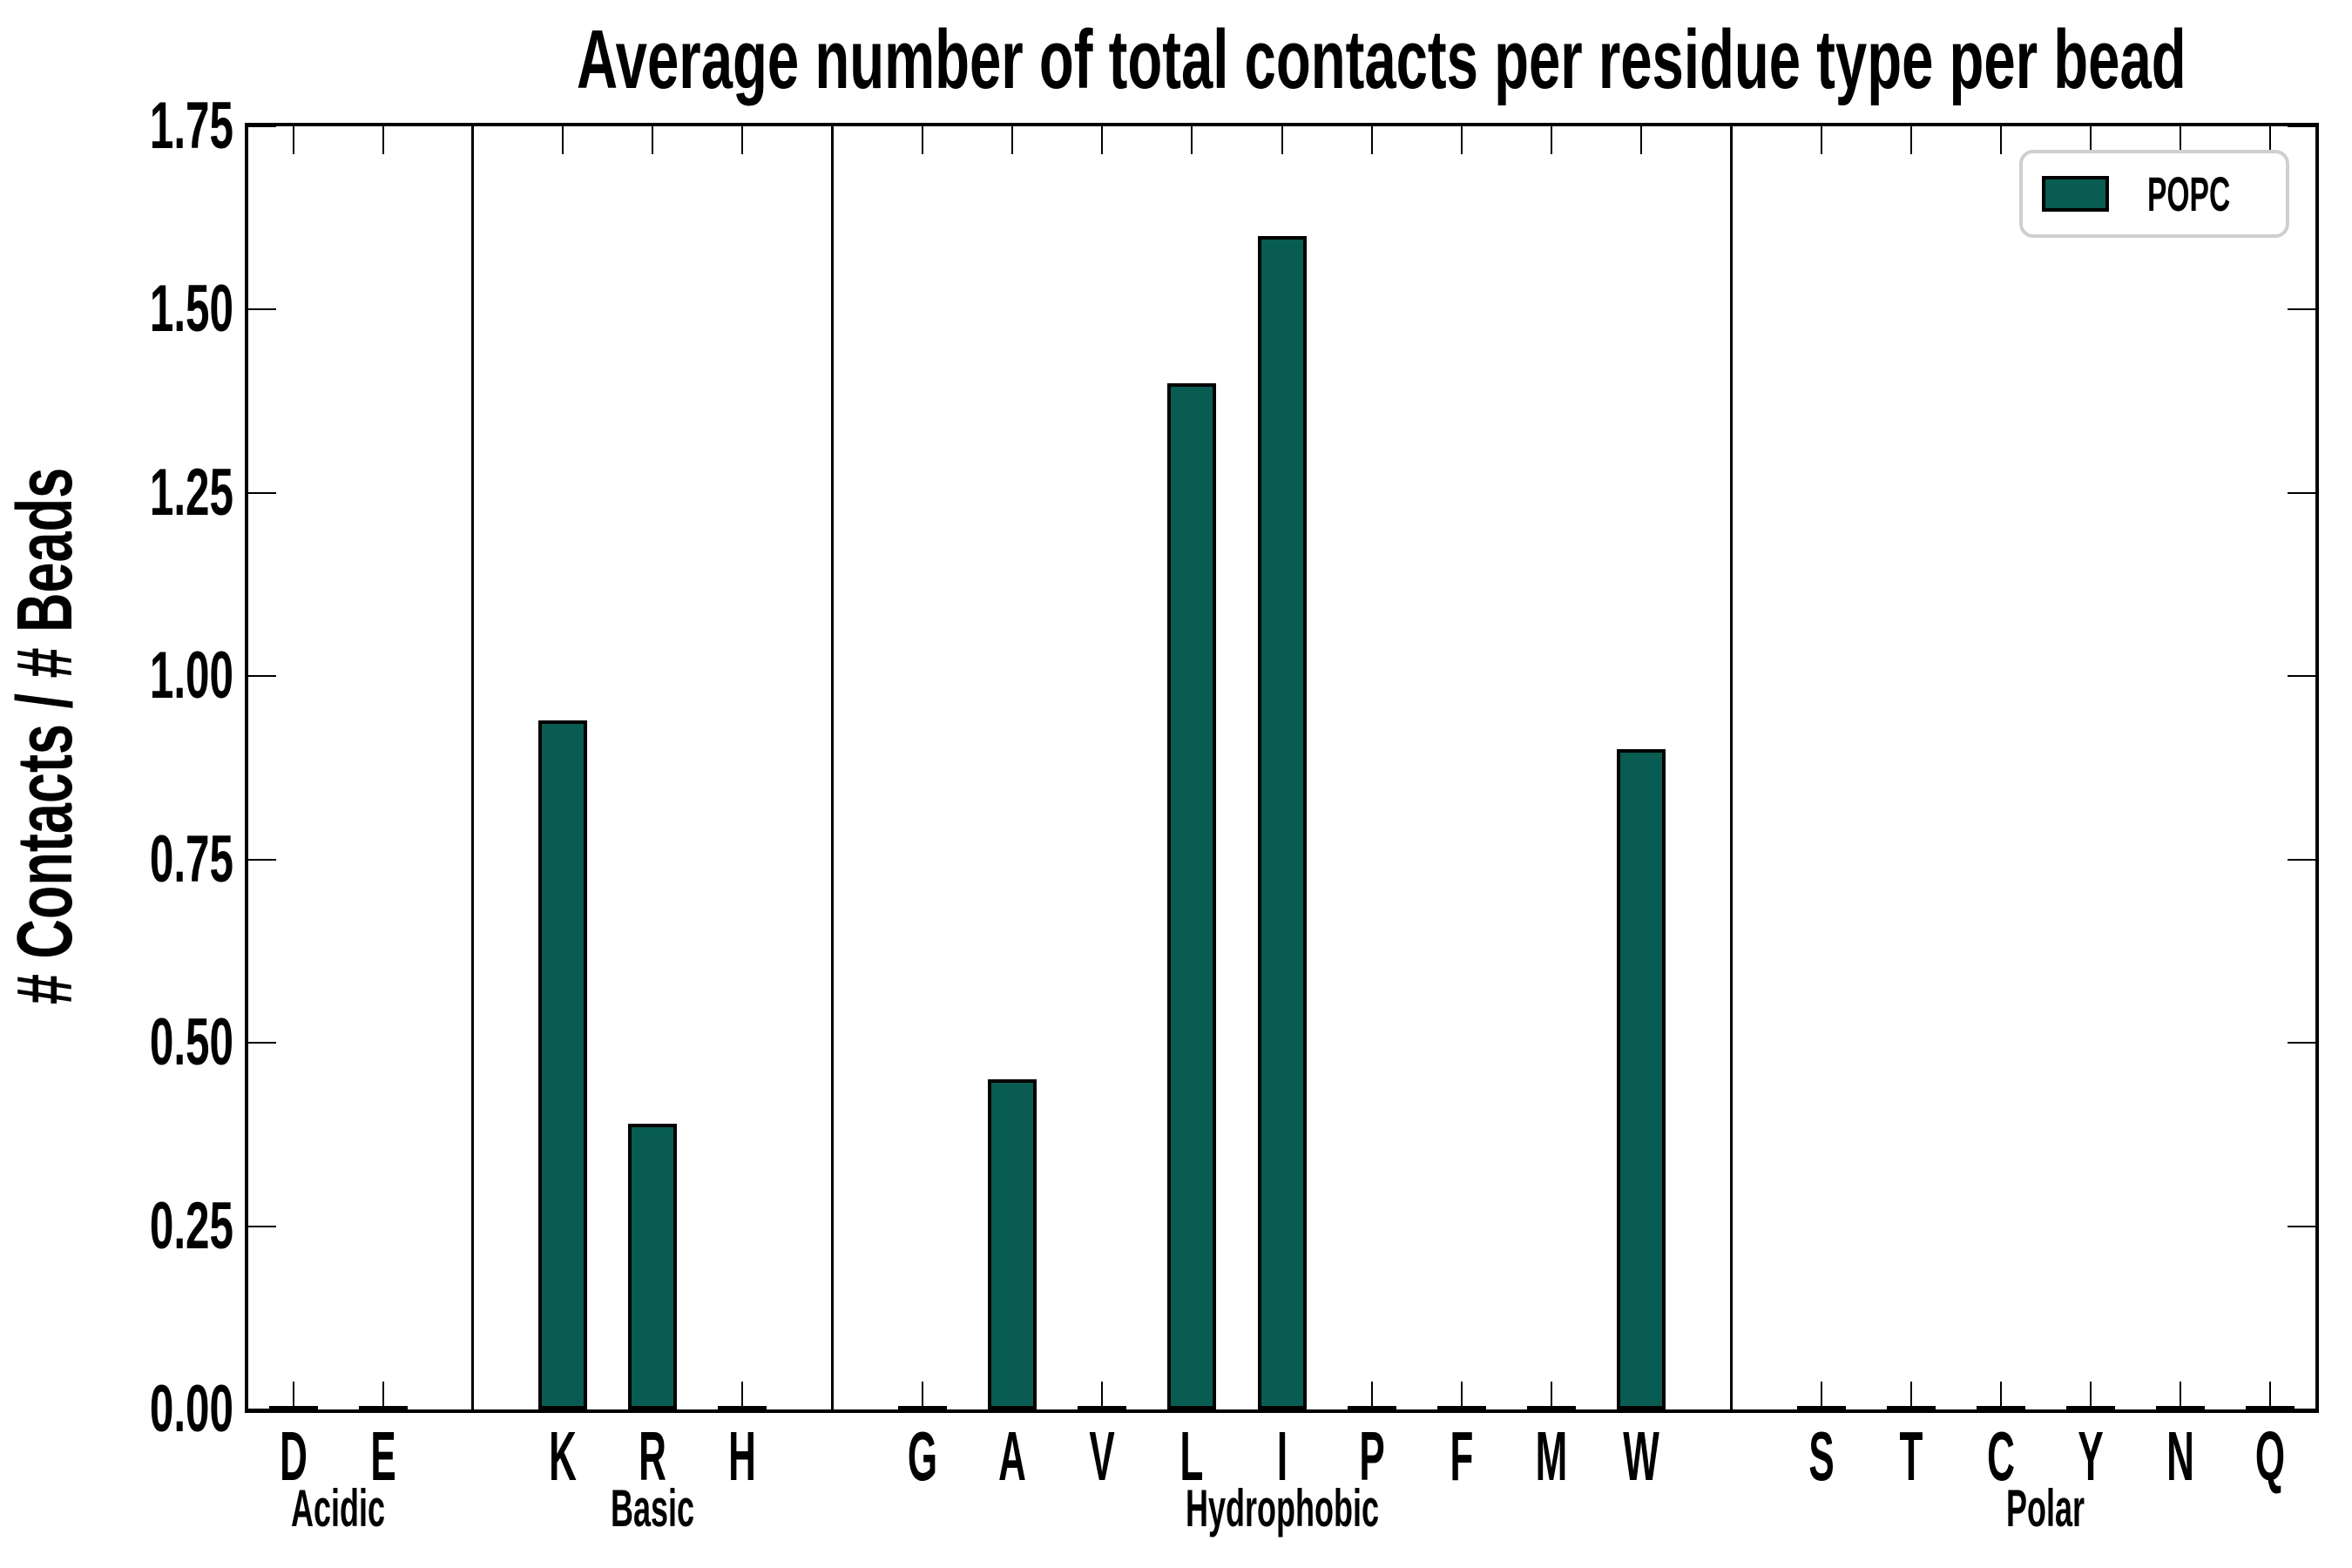 Image resolution: width=2352 pixels, height=1568 pixels. Describe the element at coordinates (2091, 1456) in the screenshot. I see `x-tick-label-Y: Y` at that location.